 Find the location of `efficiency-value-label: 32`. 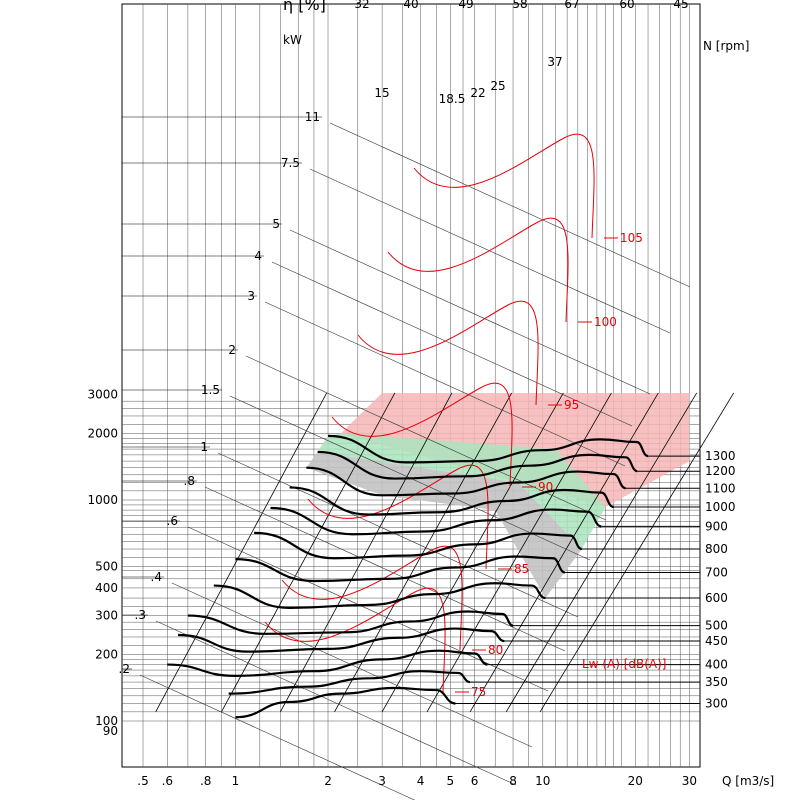

efficiency-value-label: 32 is located at coordinates (361, 5).